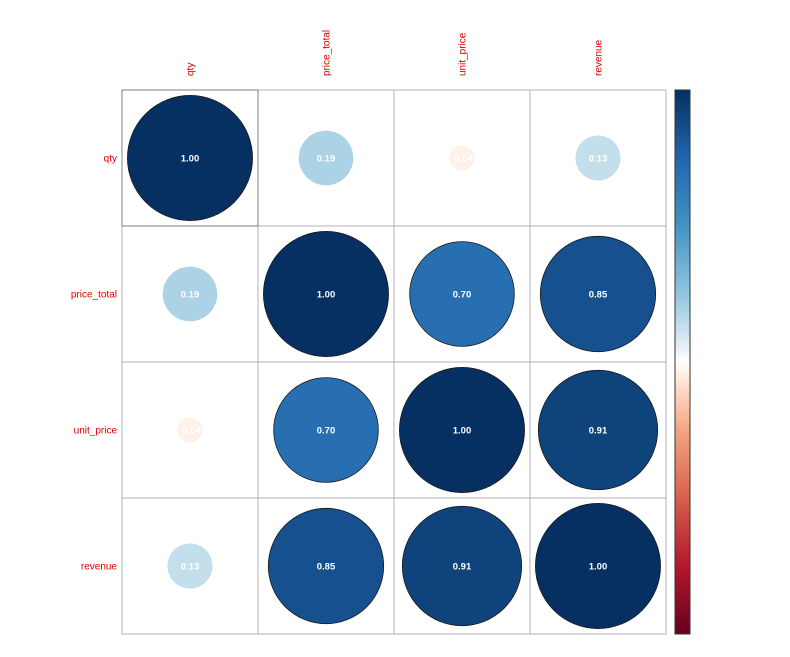  I want to click on correlation-value-unit_price-price_total: 0.70, so click(326, 431).